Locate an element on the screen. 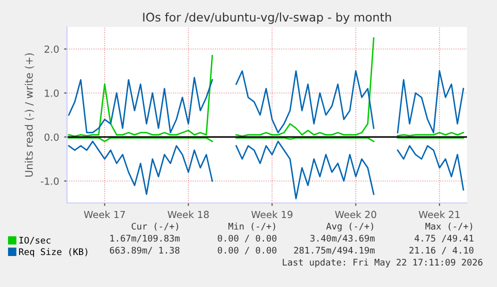 The height and width of the screenshot is (287, 497). text: 663.89m/ 1.38 is located at coordinates (145, 250).